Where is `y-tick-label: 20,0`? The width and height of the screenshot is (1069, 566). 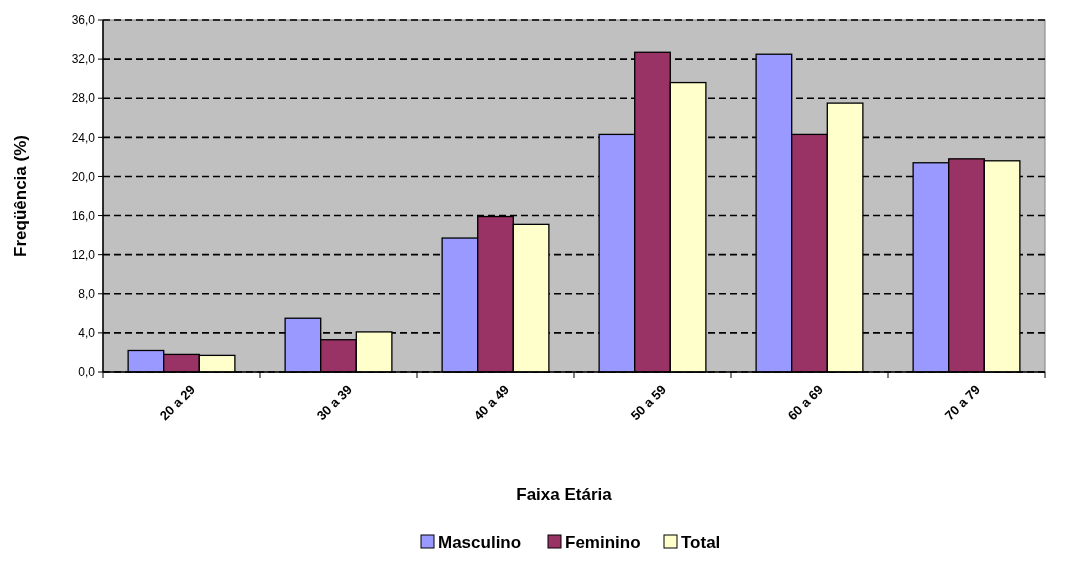 y-tick-label: 20,0 is located at coordinates (83, 176).